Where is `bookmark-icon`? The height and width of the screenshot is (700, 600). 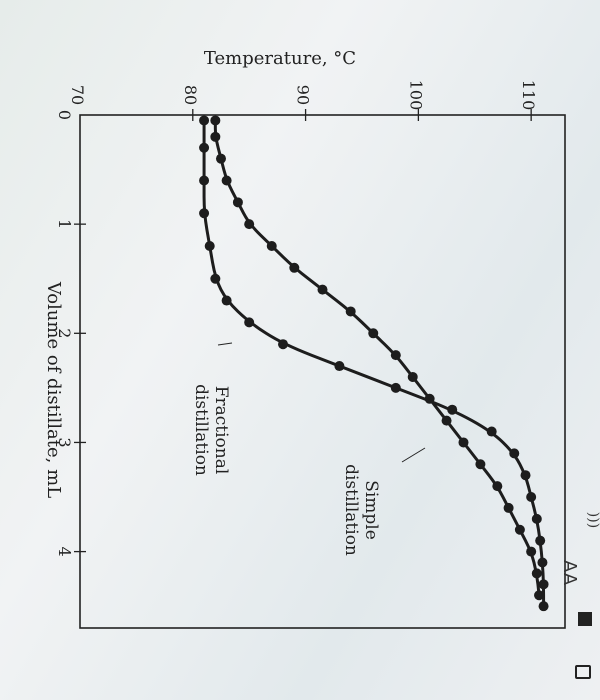 bookmark-icon is located at coordinates (585, 619).